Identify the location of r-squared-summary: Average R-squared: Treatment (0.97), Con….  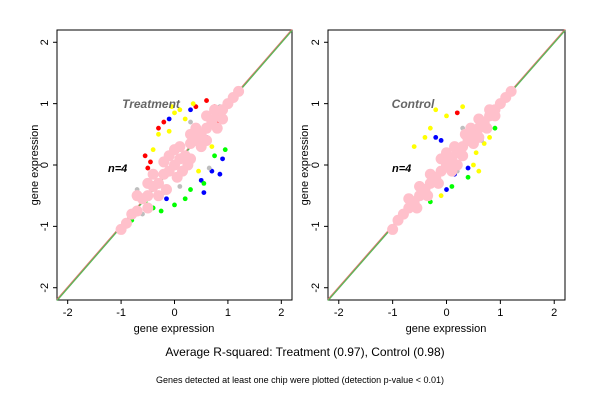
(304, 352).